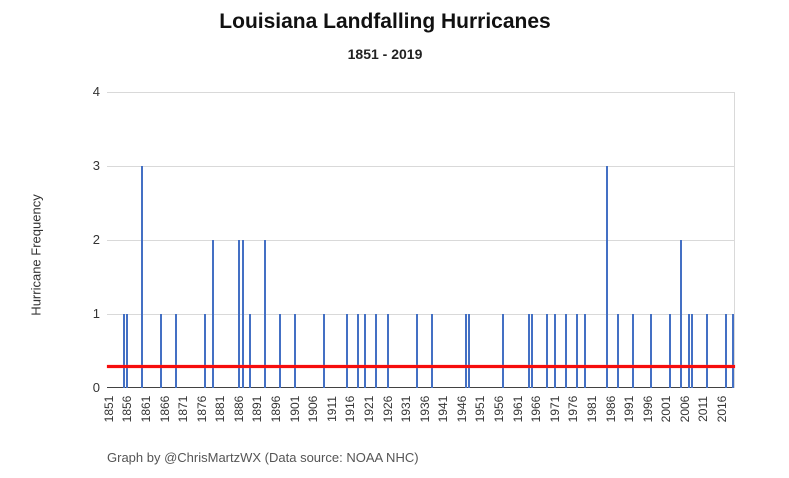 The width and height of the screenshot is (789, 478). What do you see at coordinates (36, 255) in the screenshot?
I see `y-axis-title: Hurricane Frequency` at bounding box center [36, 255].